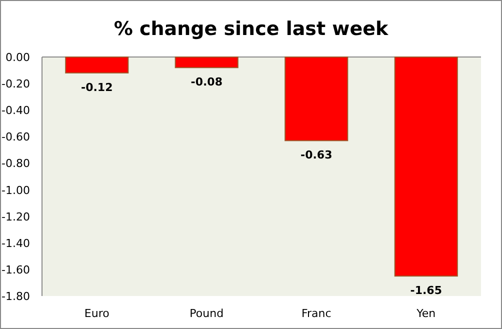 Image resolution: width=502 pixels, height=329 pixels. Describe the element at coordinates (206, 82) in the screenshot. I see `data-label: -0.08` at that location.